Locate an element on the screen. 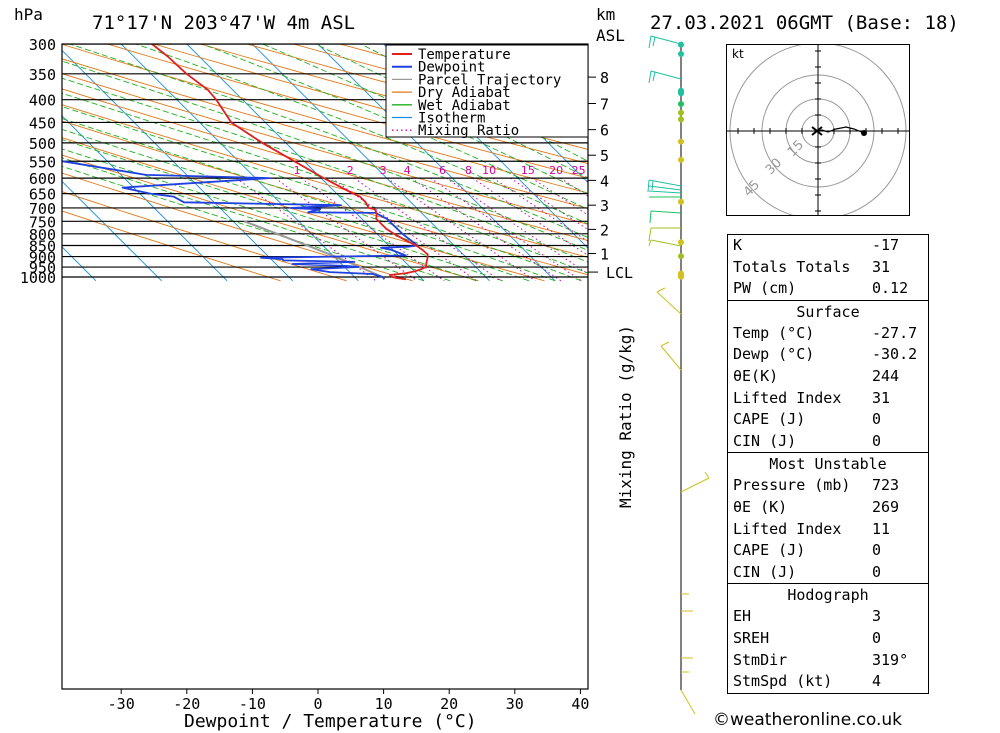 The height and width of the screenshot is (733, 1000). mixing-ratio-label: 25 is located at coordinates (579, 170).